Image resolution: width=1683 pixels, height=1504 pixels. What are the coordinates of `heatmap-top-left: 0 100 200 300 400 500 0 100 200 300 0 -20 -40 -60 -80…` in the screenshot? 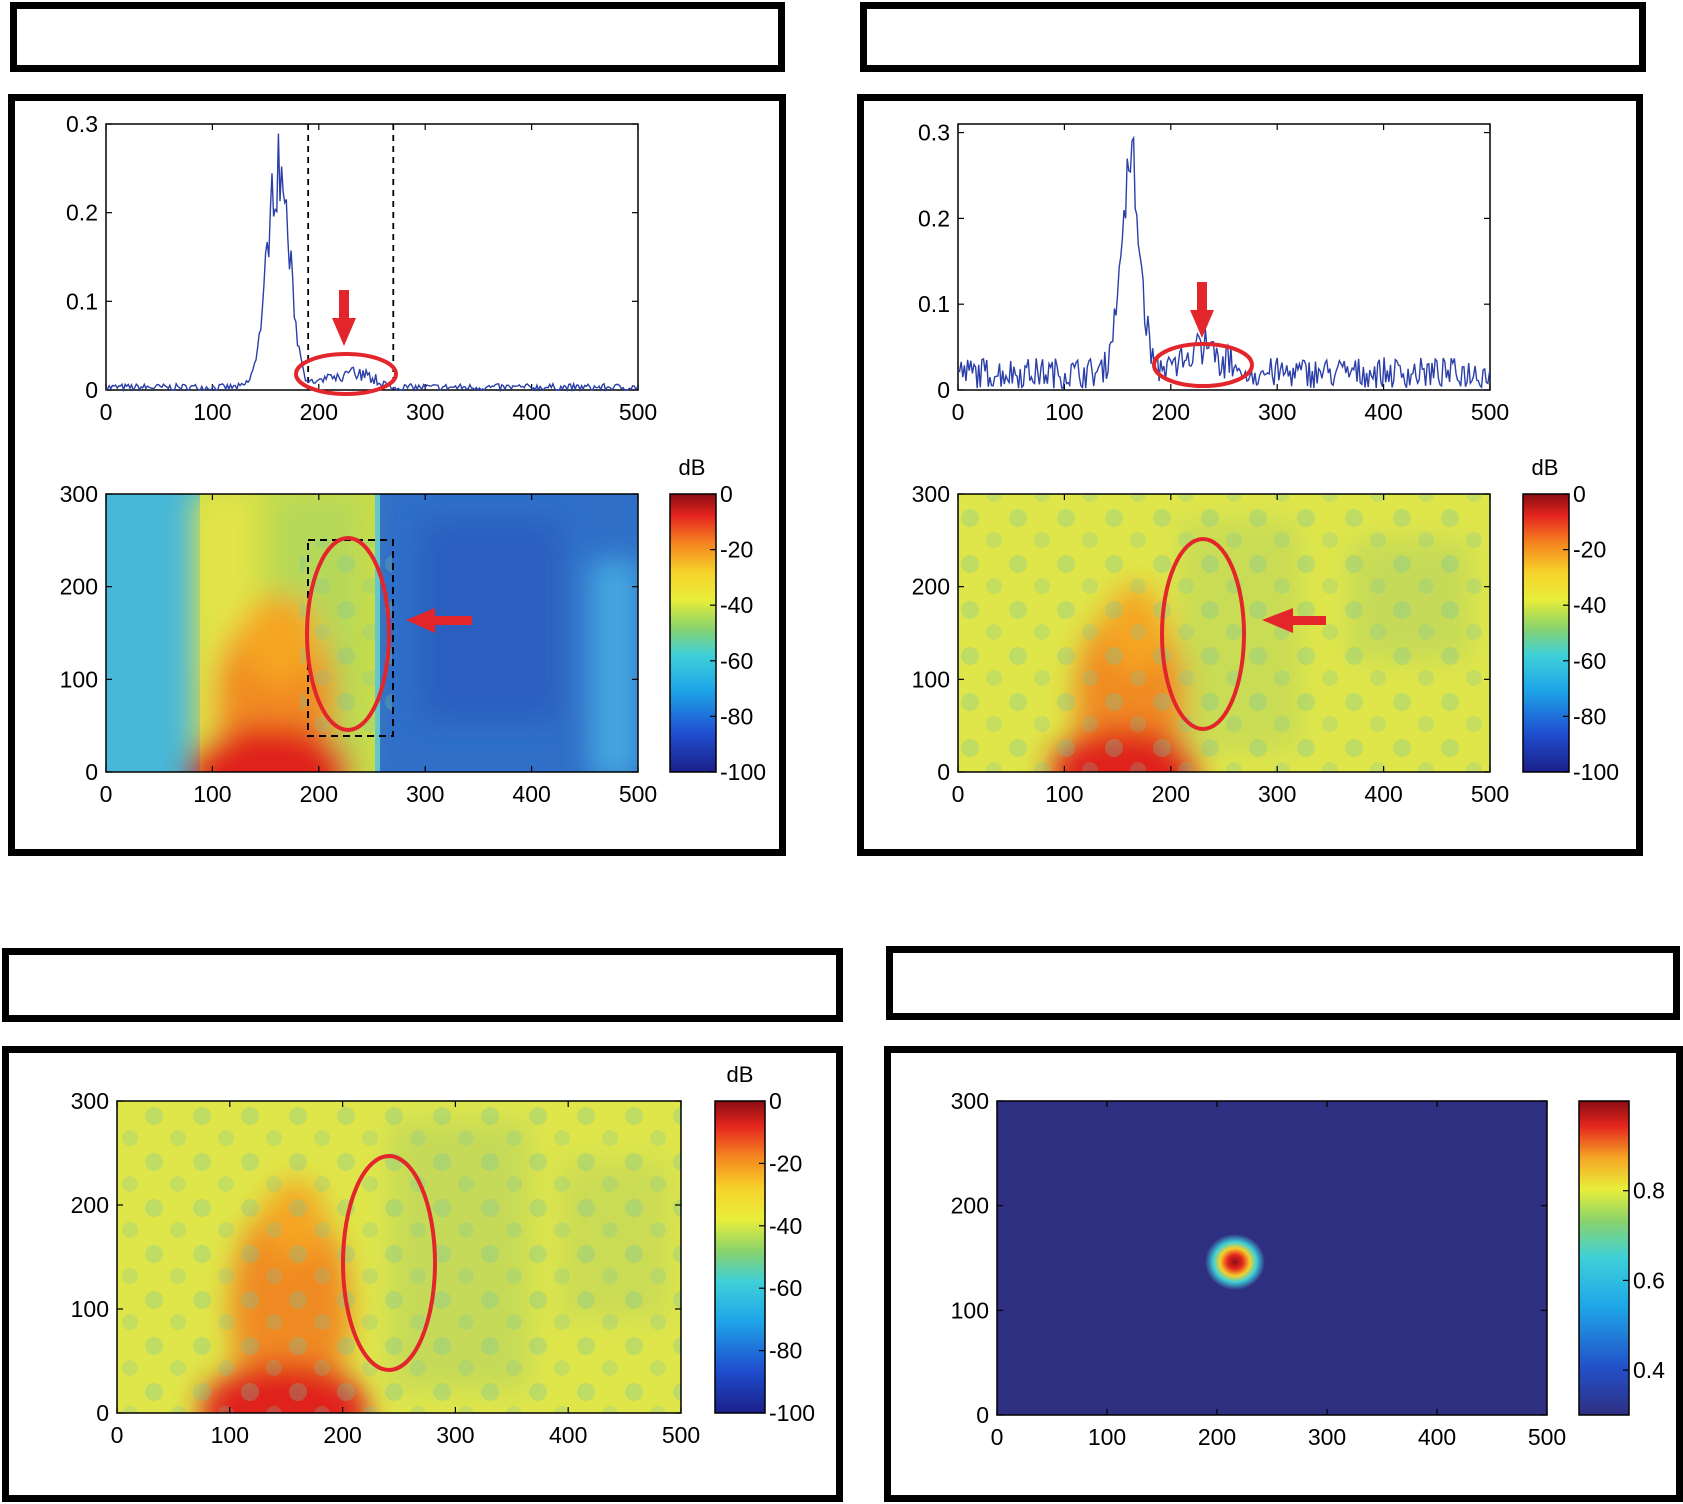 It's located at (413, 631).